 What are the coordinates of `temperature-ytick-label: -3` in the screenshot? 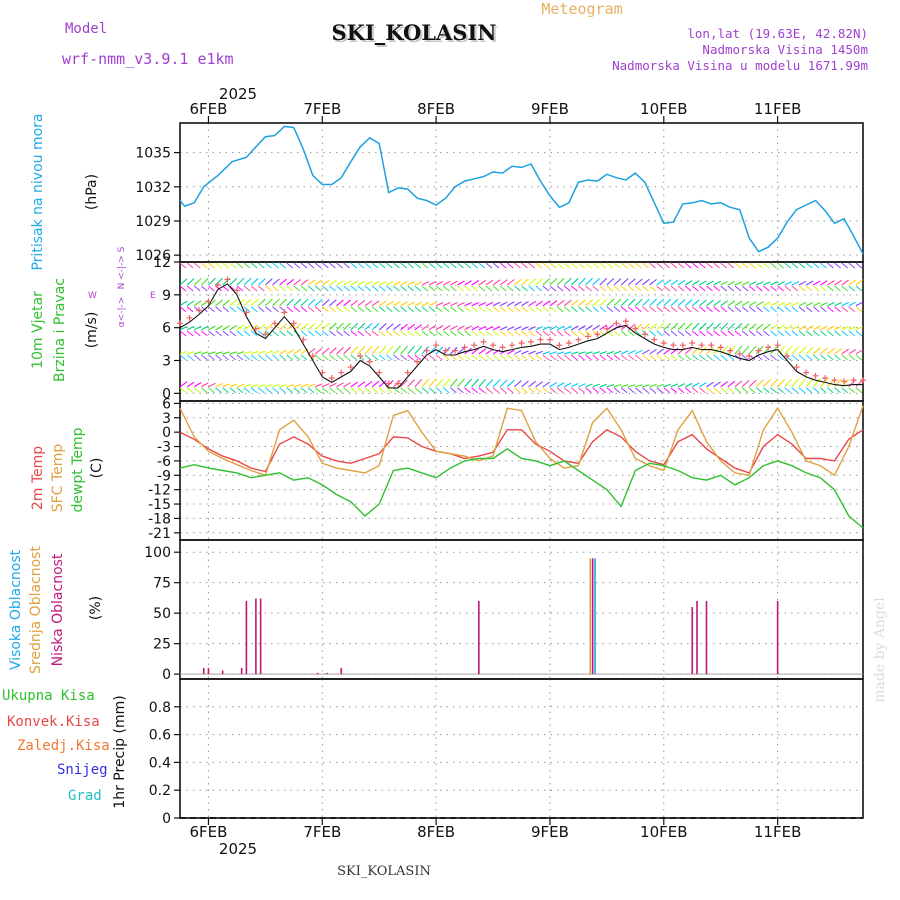 It's located at (164, 448).